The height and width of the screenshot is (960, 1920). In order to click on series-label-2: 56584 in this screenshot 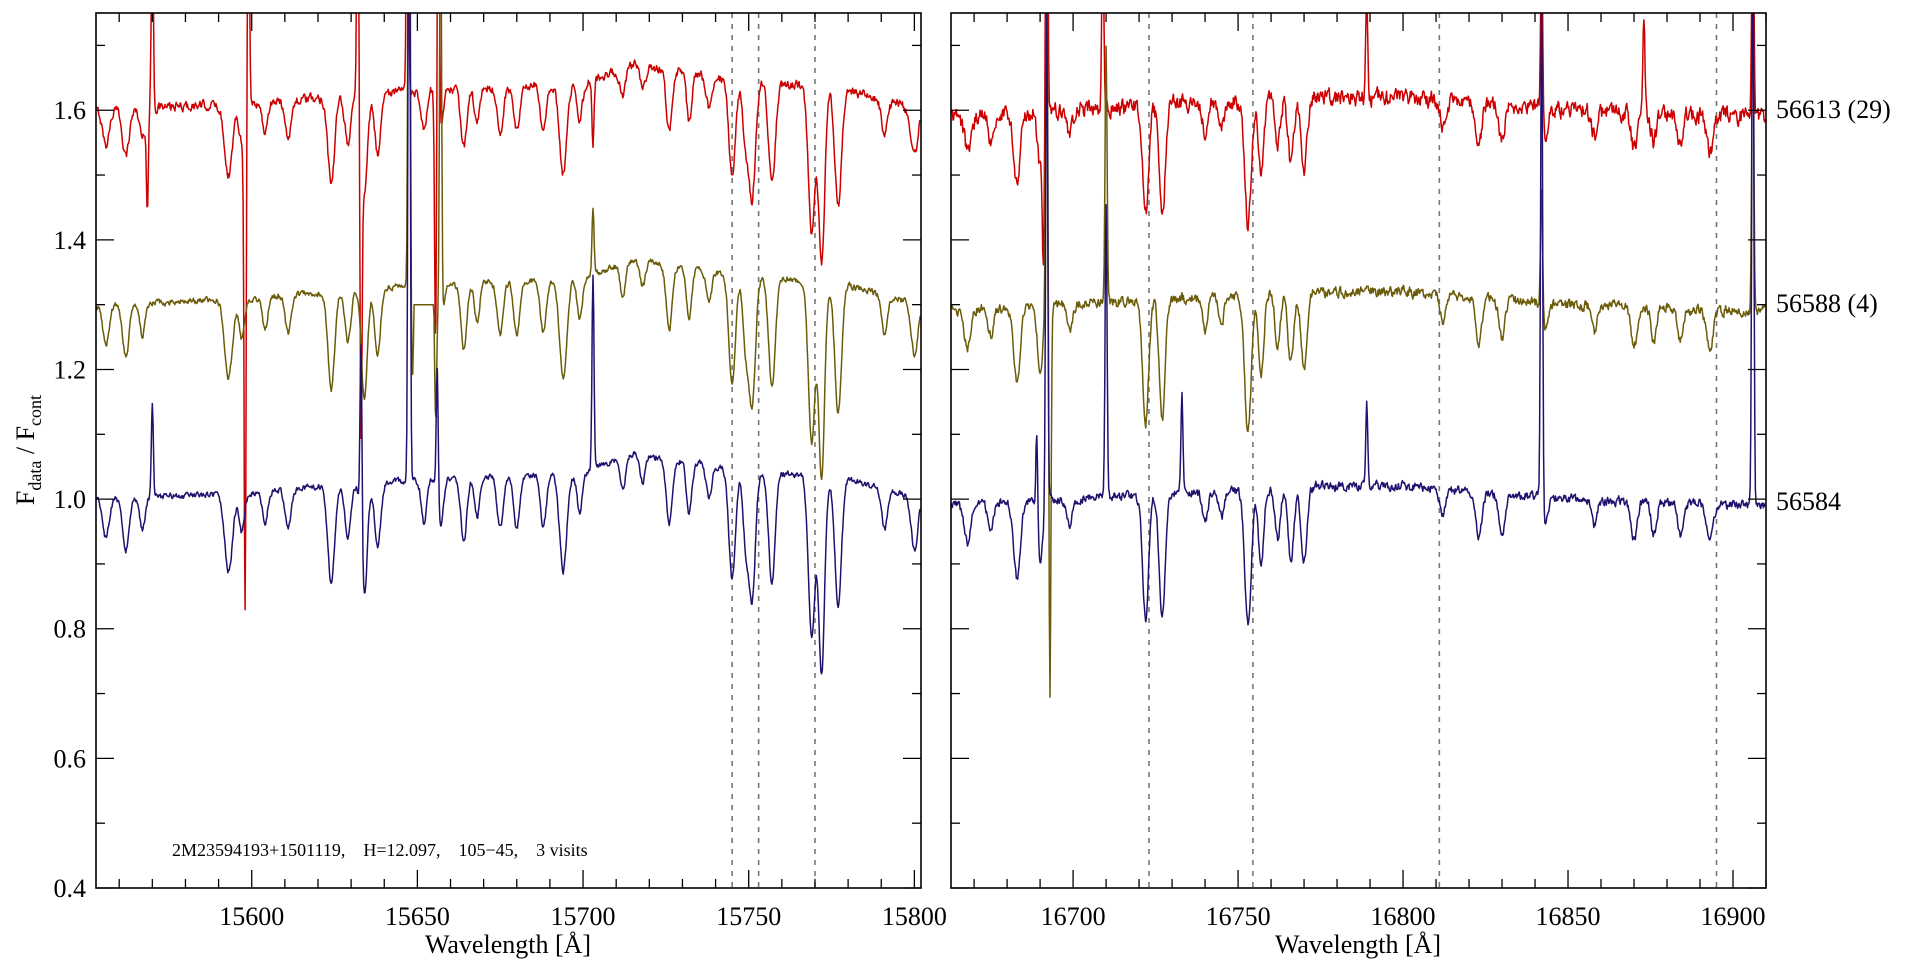, I will do `click(1808, 501)`.